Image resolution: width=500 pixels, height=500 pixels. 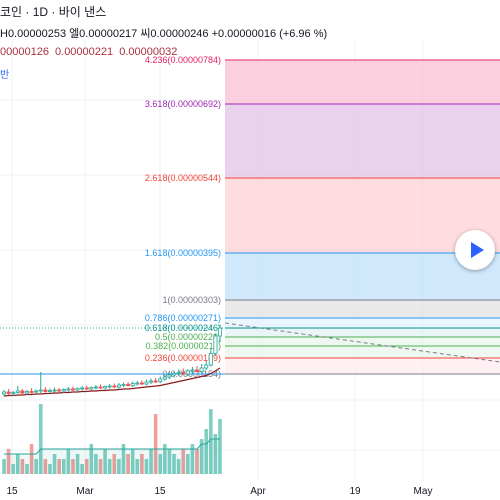 I want to click on candlesticks, so click(x=112, y=360).